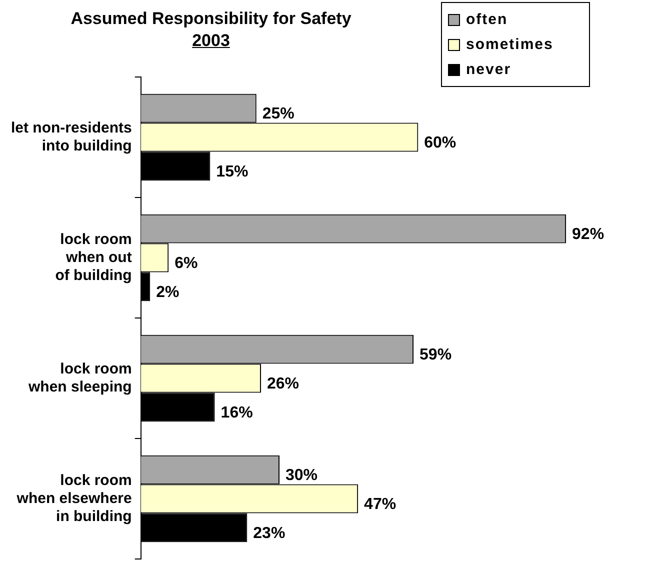 This screenshot has width=661, height=580. I want to click on legend-label: sometimes, so click(510, 44).